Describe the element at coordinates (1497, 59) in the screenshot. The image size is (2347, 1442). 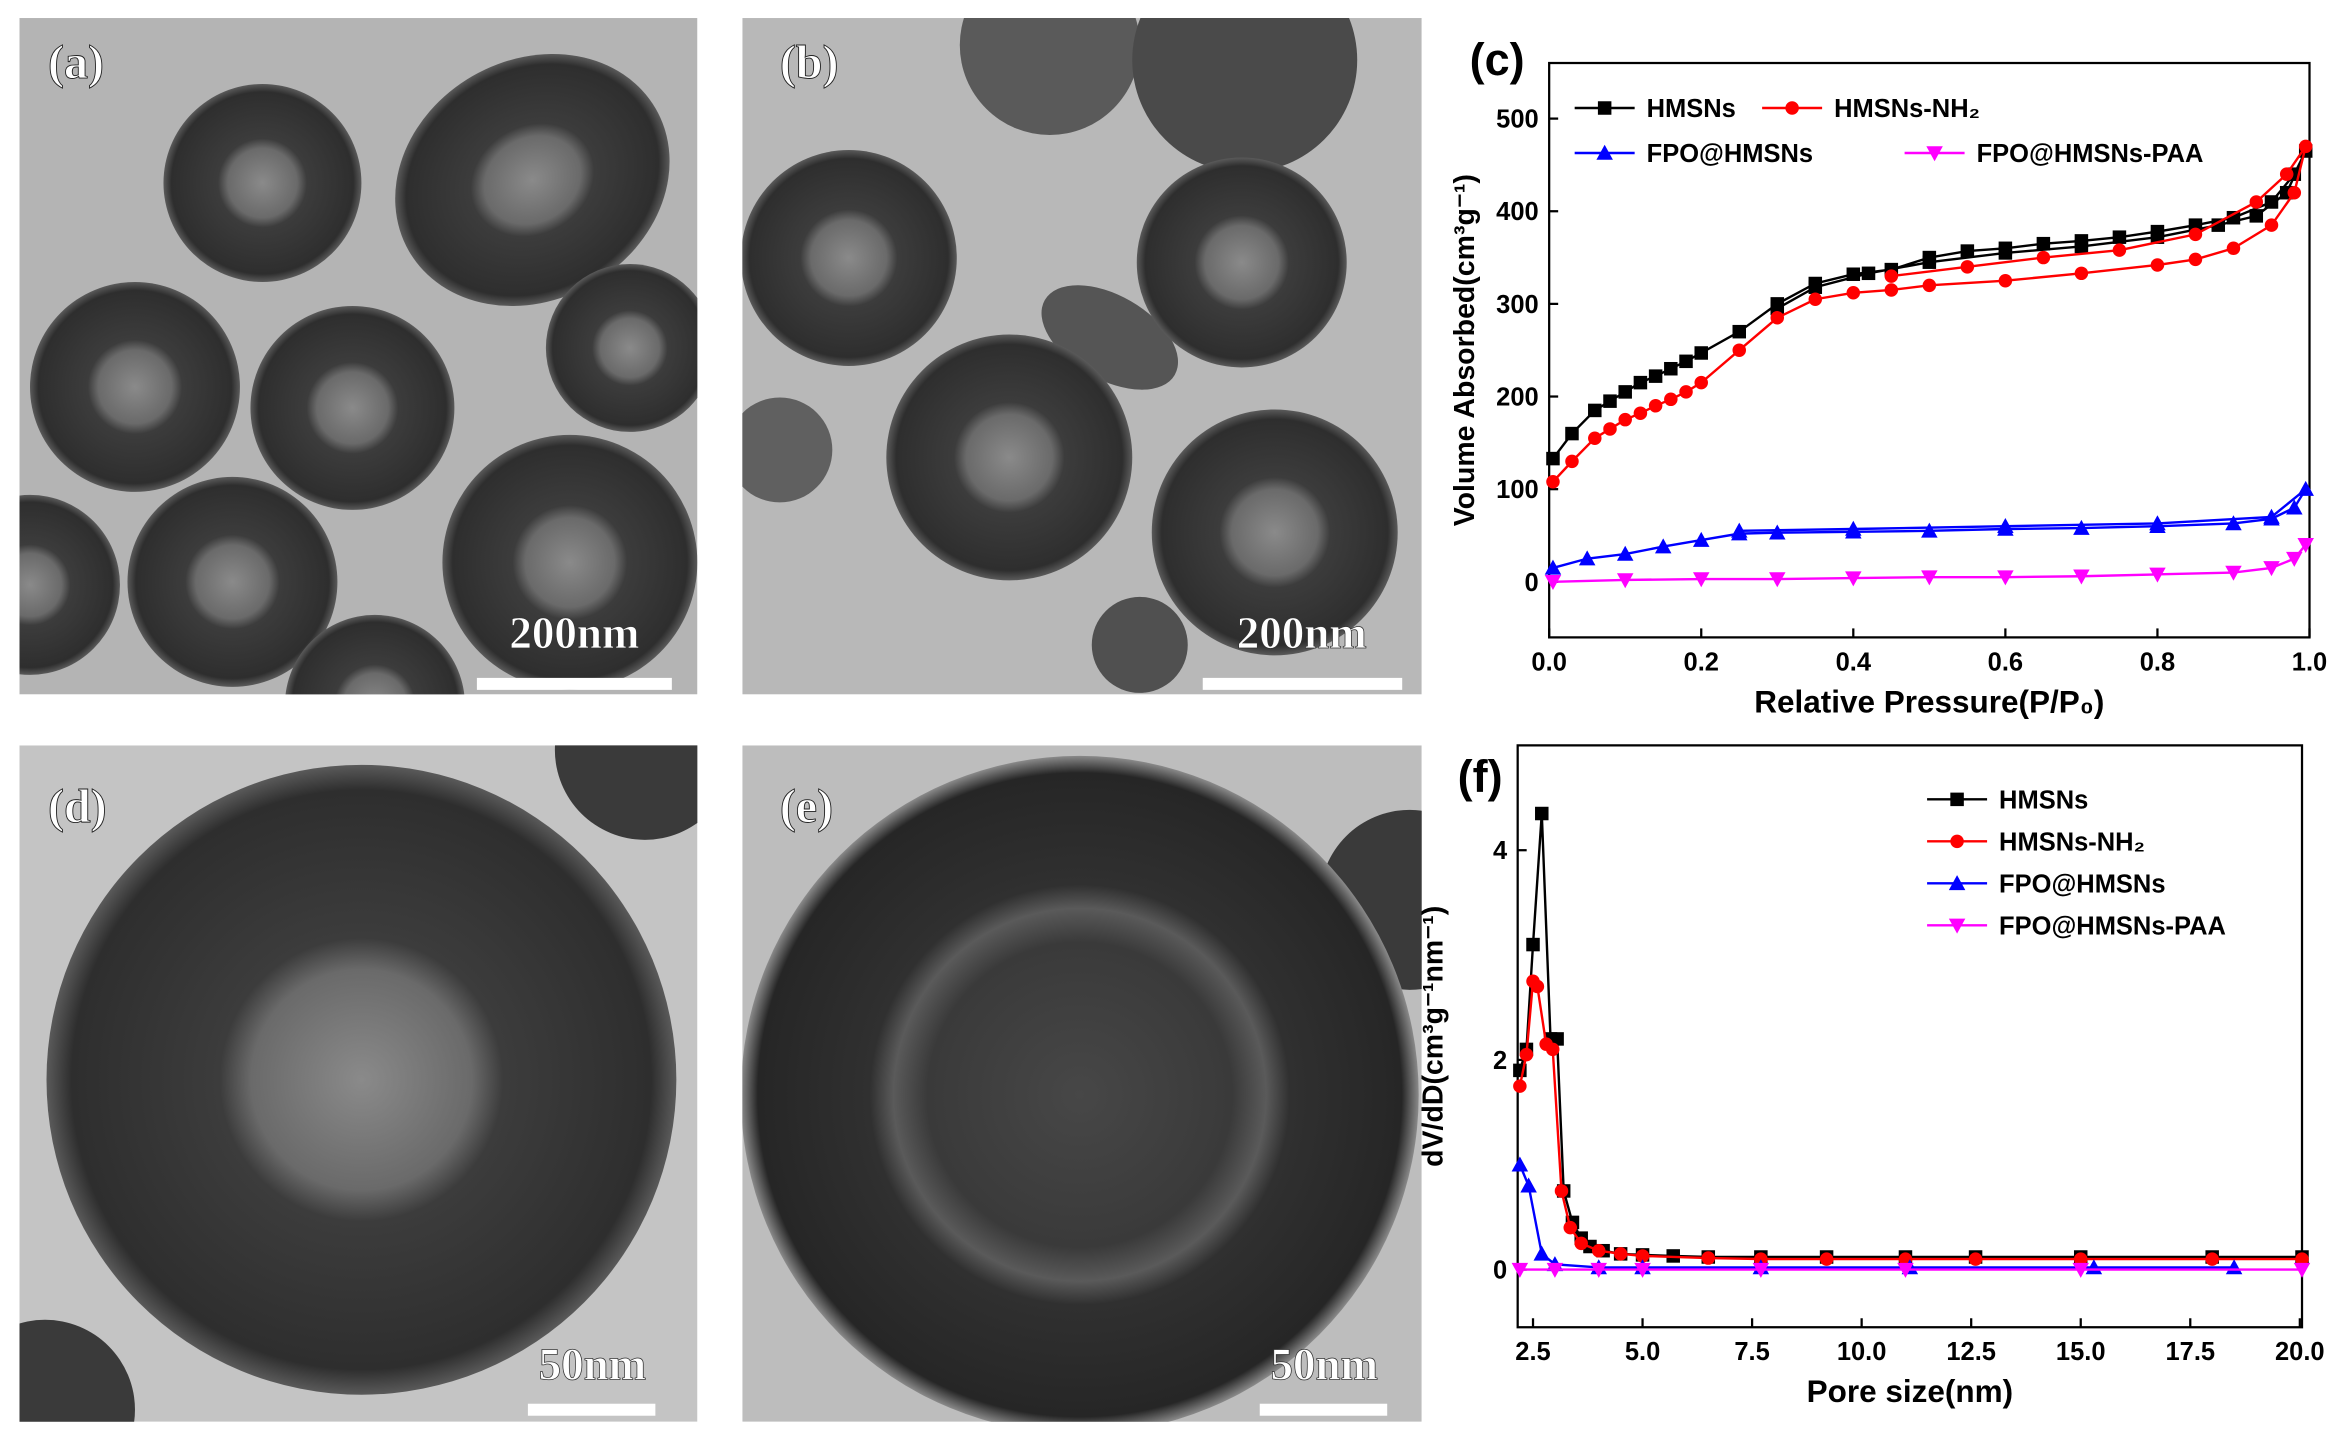
I see `chart-label: (c)` at that location.